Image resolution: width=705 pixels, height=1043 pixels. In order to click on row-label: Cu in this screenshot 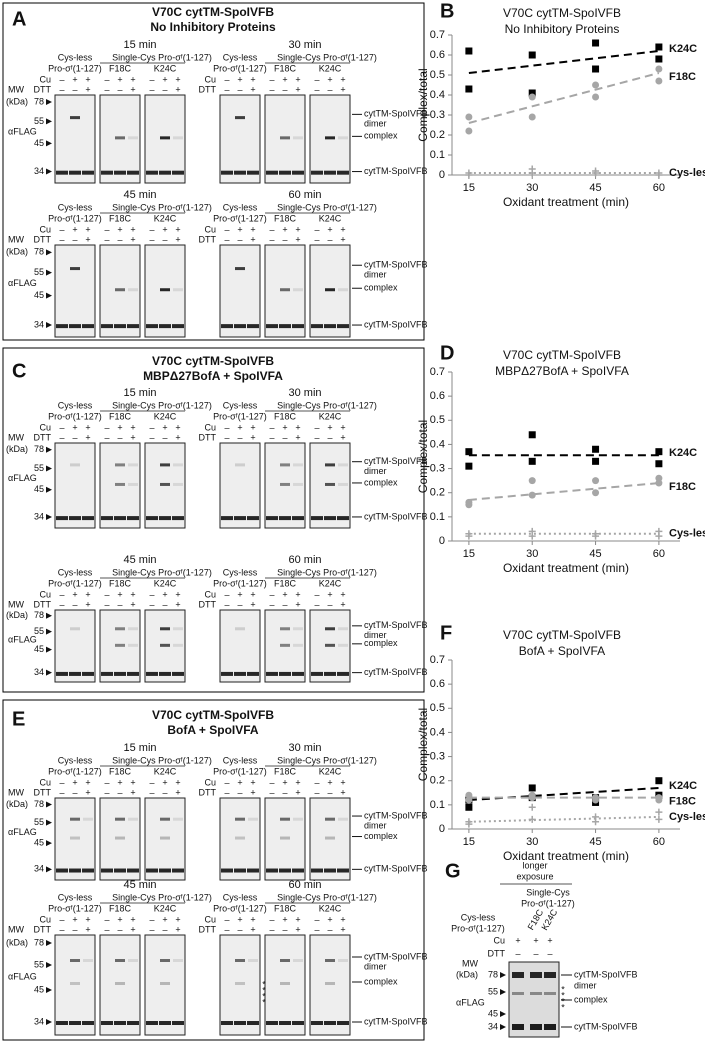, I will do `click(499, 940)`.